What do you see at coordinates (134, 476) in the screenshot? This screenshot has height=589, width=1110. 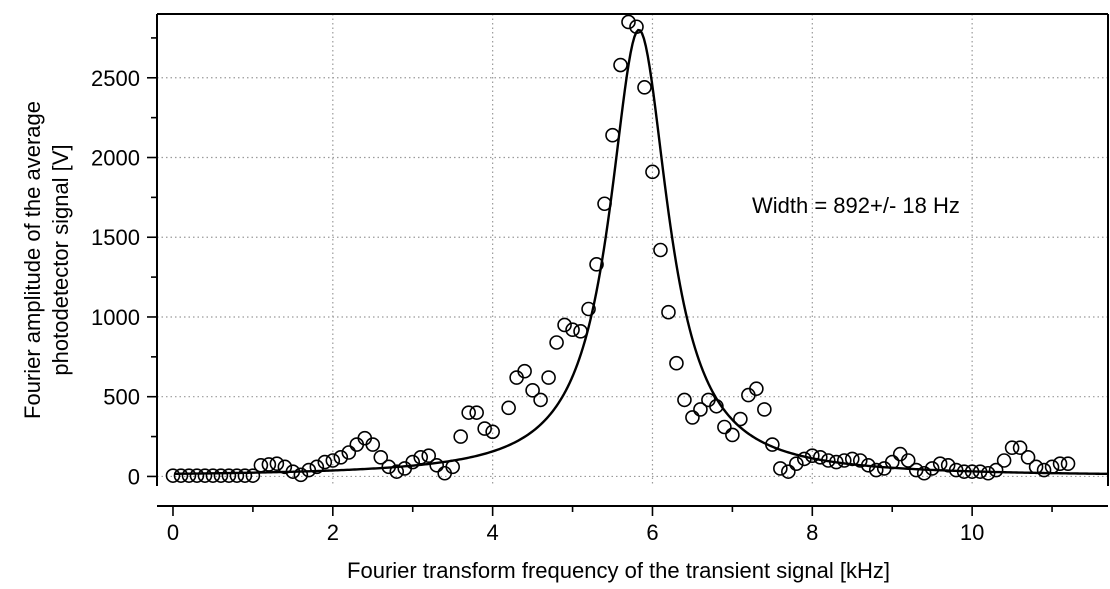 I see `y-tick-label: 0` at bounding box center [134, 476].